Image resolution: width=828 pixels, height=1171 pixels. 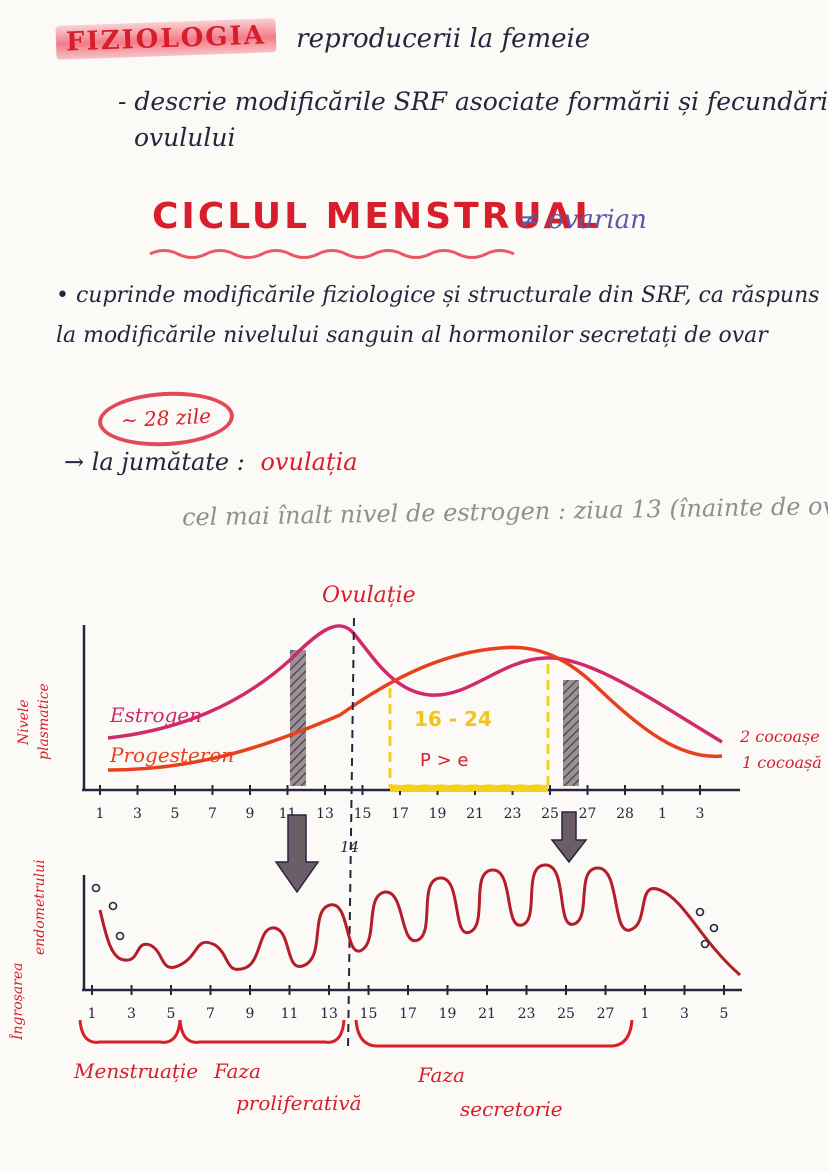 What do you see at coordinates (329, 1014) in the screenshot?
I see `endometrium-x-tick-label: 13` at bounding box center [329, 1014].